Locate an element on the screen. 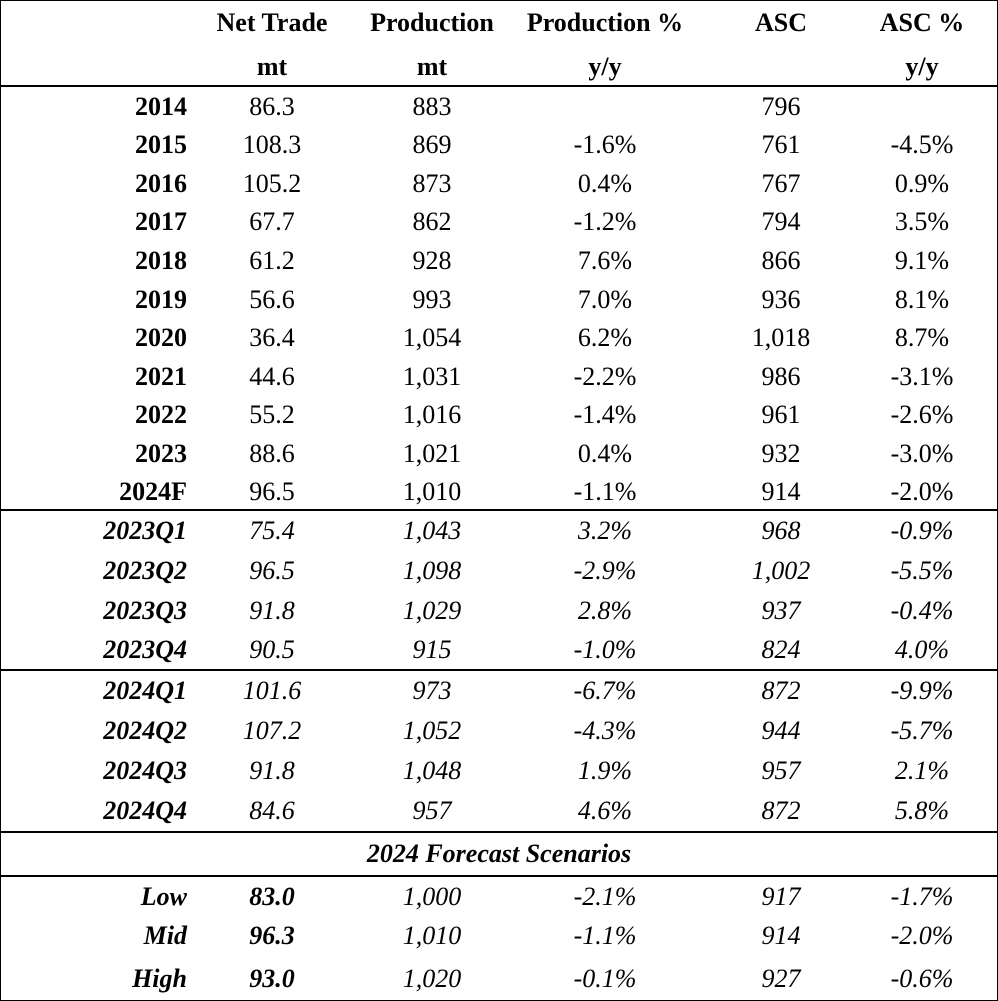 This screenshot has width=998, height=1001. table-row: 2021 44.6 1,031 -2.2% 986 -3.1% is located at coordinates (499, 376).